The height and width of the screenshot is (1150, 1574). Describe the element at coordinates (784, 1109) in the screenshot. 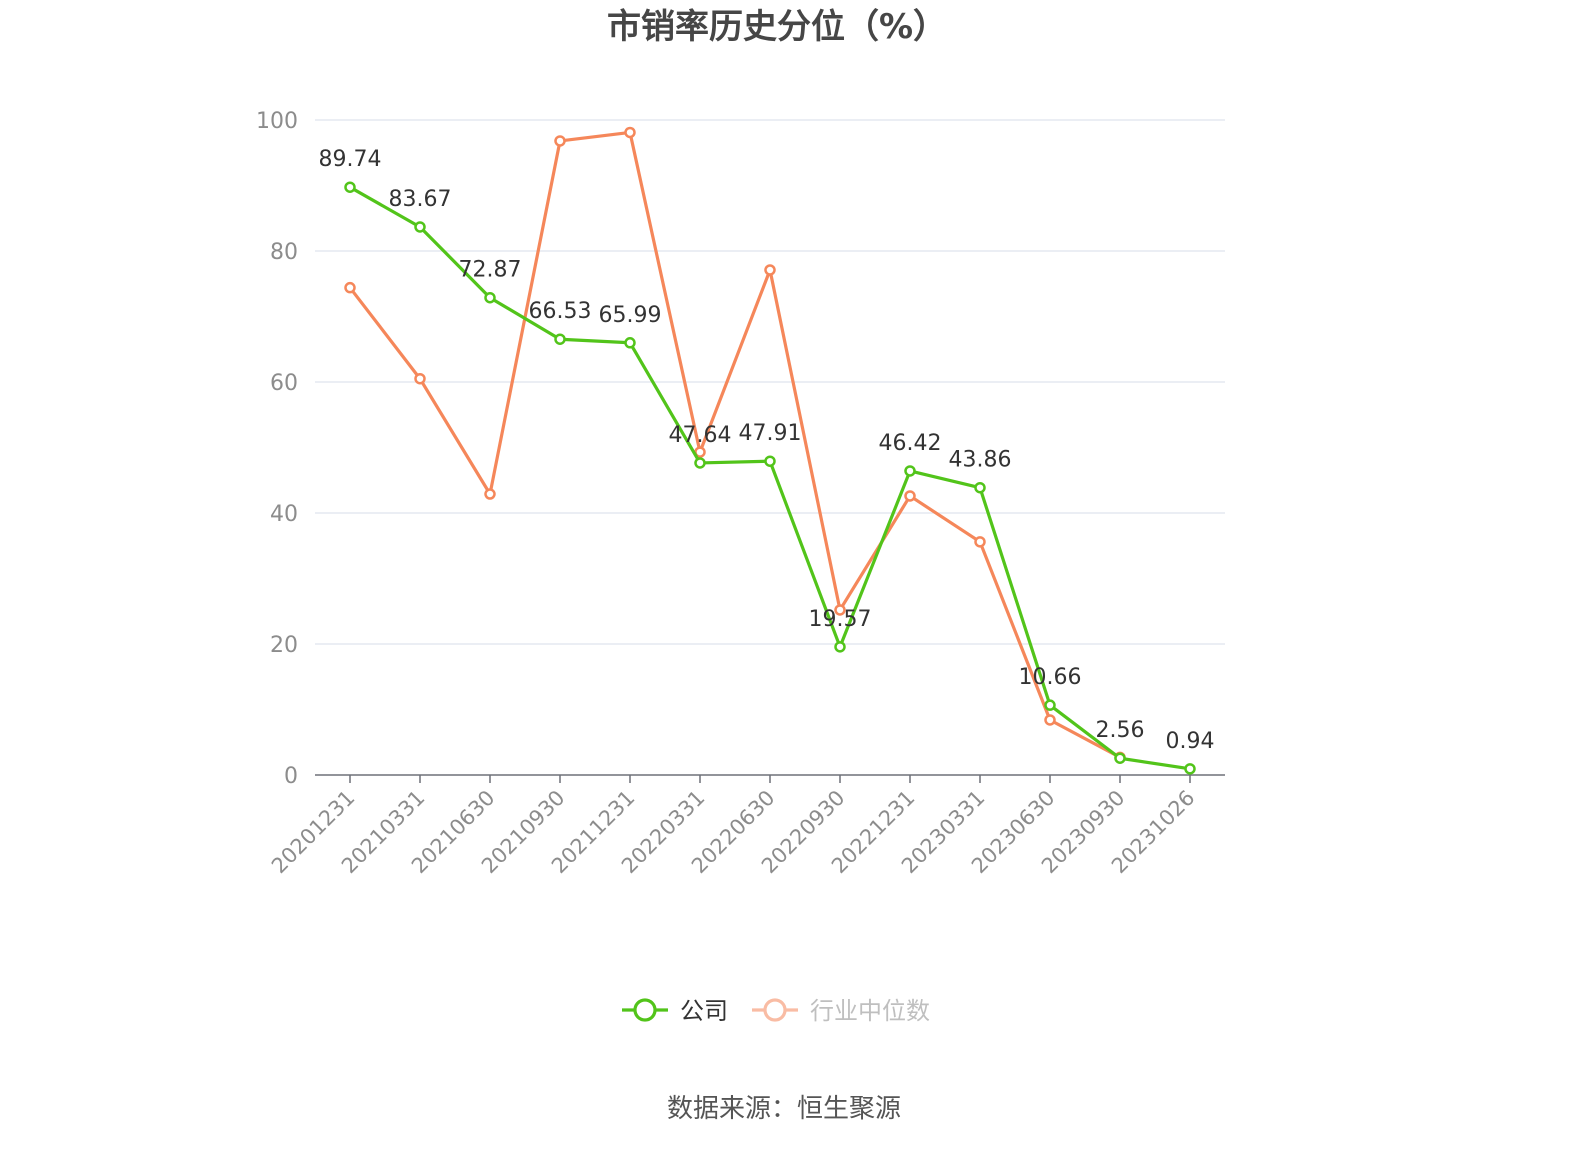

I see `source-text: 数据来源：恒生聚源` at that location.